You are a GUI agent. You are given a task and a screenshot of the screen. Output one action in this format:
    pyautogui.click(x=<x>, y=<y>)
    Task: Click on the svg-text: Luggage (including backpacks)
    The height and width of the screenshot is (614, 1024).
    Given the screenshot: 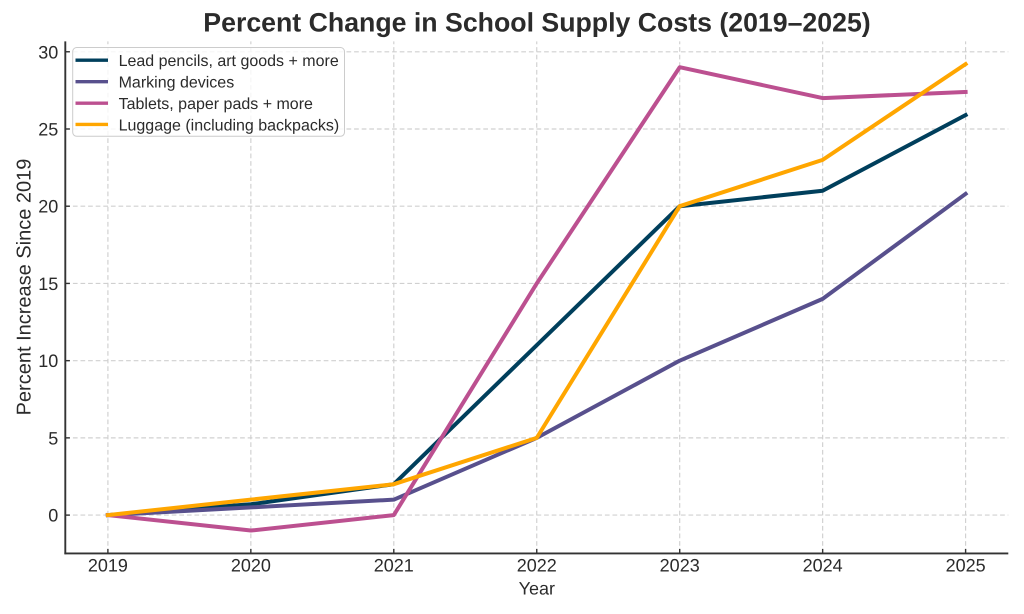 What is the action you would take?
    pyautogui.click(x=229, y=125)
    